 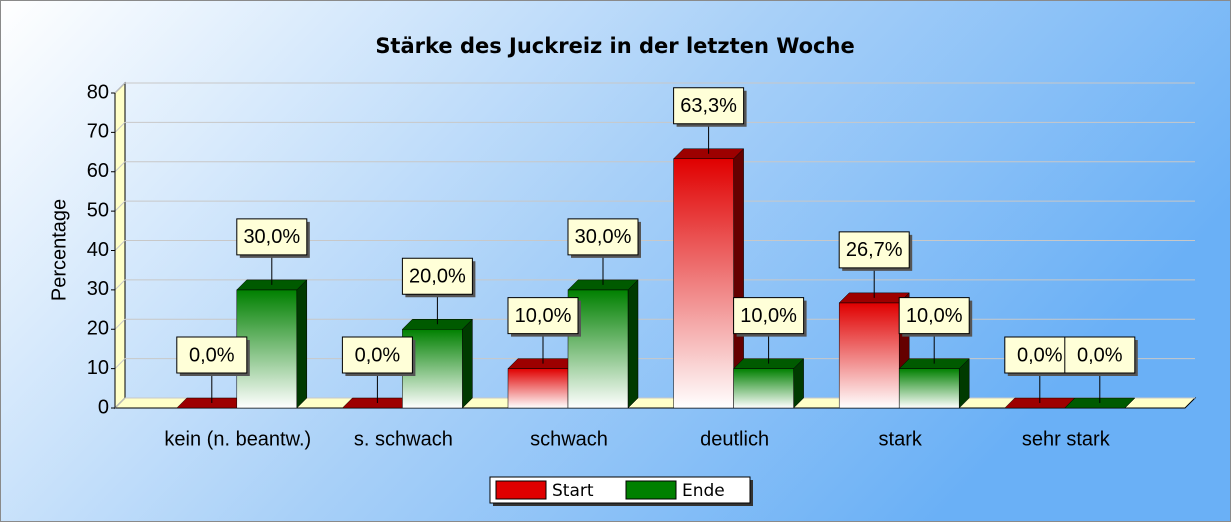 What do you see at coordinates (703, 491) in the screenshot?
I see `legend-label: Ende` at bounding box center [703, 491].